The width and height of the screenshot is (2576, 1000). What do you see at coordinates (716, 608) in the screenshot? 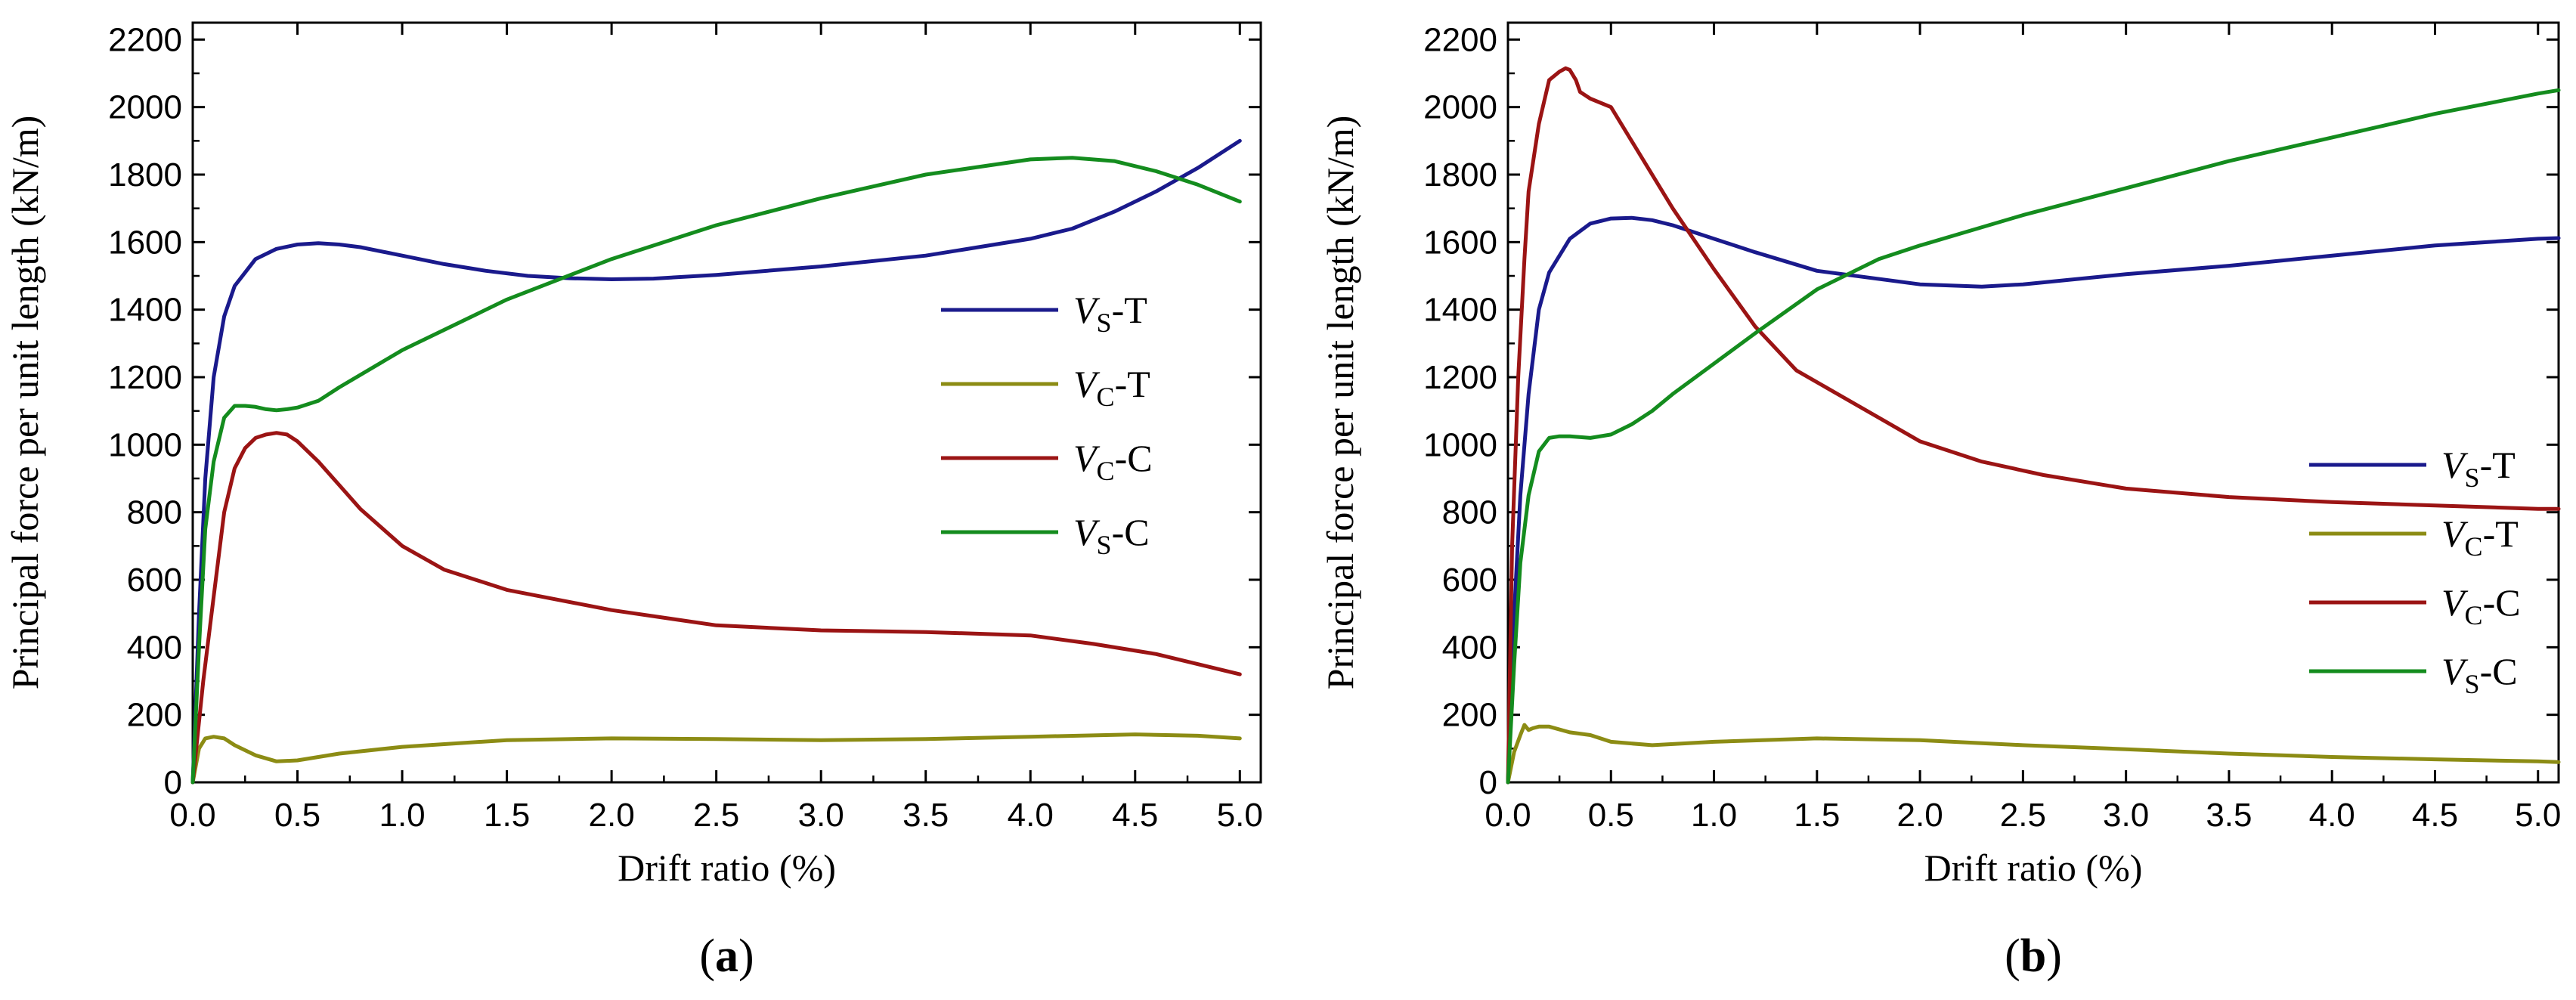
I see `series-line-Vc-C` at bounding box center [716, 608].